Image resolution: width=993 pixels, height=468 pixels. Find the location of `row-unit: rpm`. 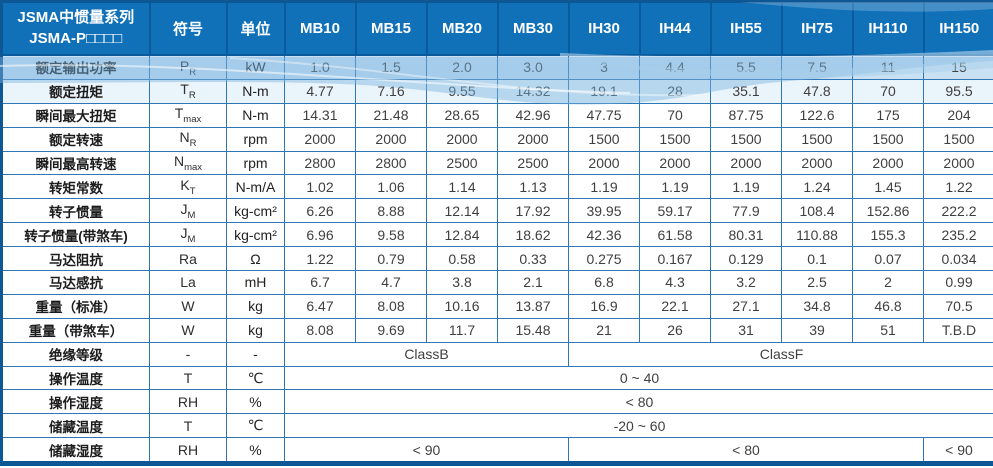

row-unit: rpm is located at coordinates (255, 163).